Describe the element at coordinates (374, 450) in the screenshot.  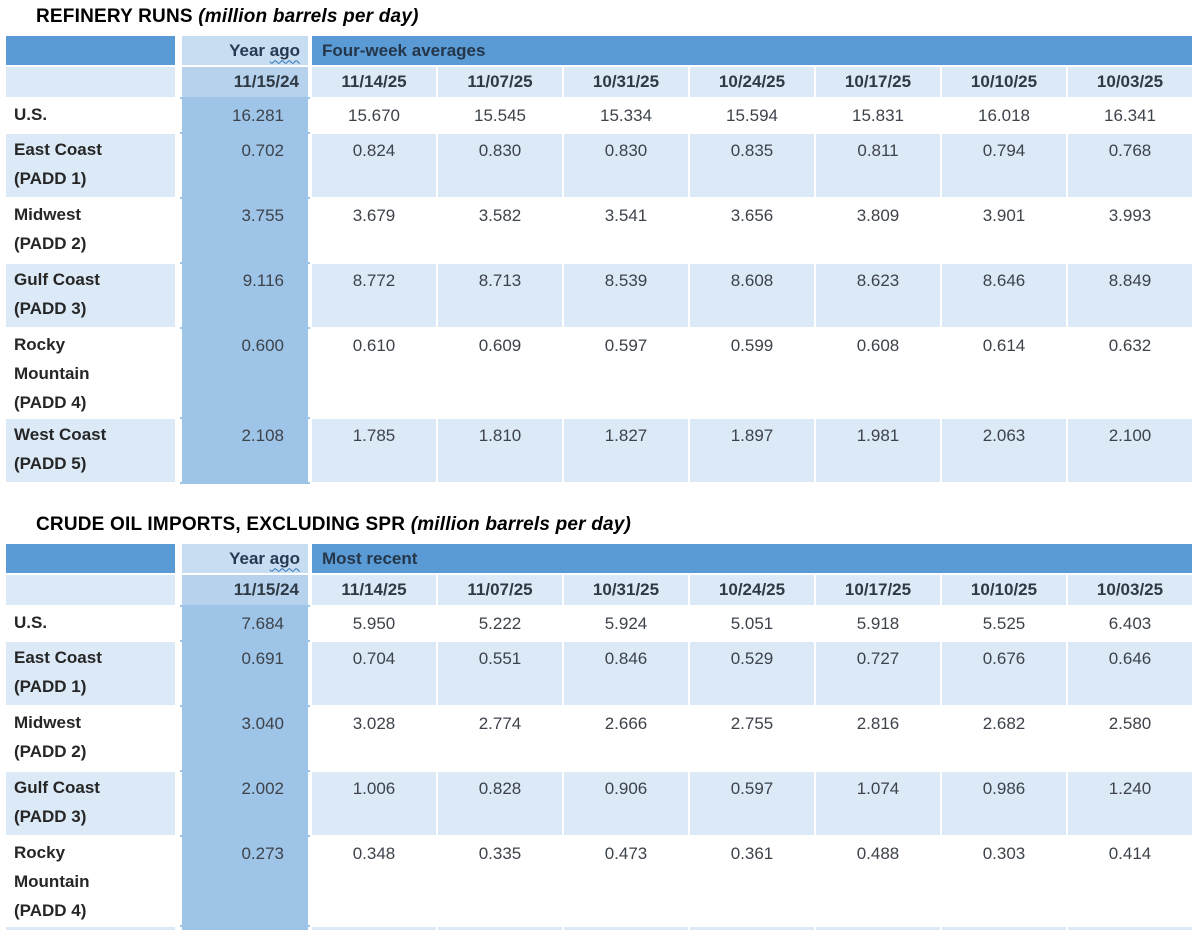
I see `value-cell: 1.785` at that location.